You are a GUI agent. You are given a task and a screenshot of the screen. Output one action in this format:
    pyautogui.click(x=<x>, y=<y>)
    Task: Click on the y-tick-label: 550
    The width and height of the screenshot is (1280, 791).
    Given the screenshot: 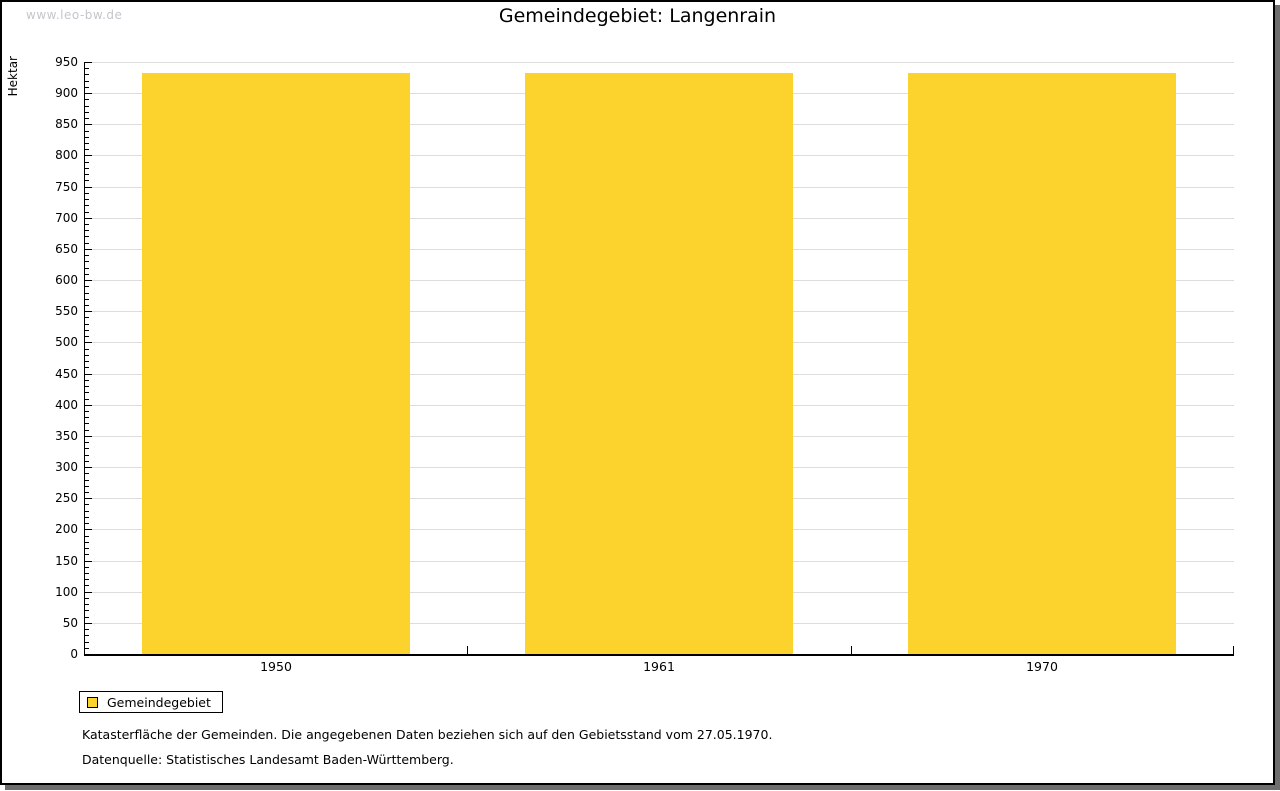 What is the action you would take?
    pyautogui.click(x=66, y=311)
    